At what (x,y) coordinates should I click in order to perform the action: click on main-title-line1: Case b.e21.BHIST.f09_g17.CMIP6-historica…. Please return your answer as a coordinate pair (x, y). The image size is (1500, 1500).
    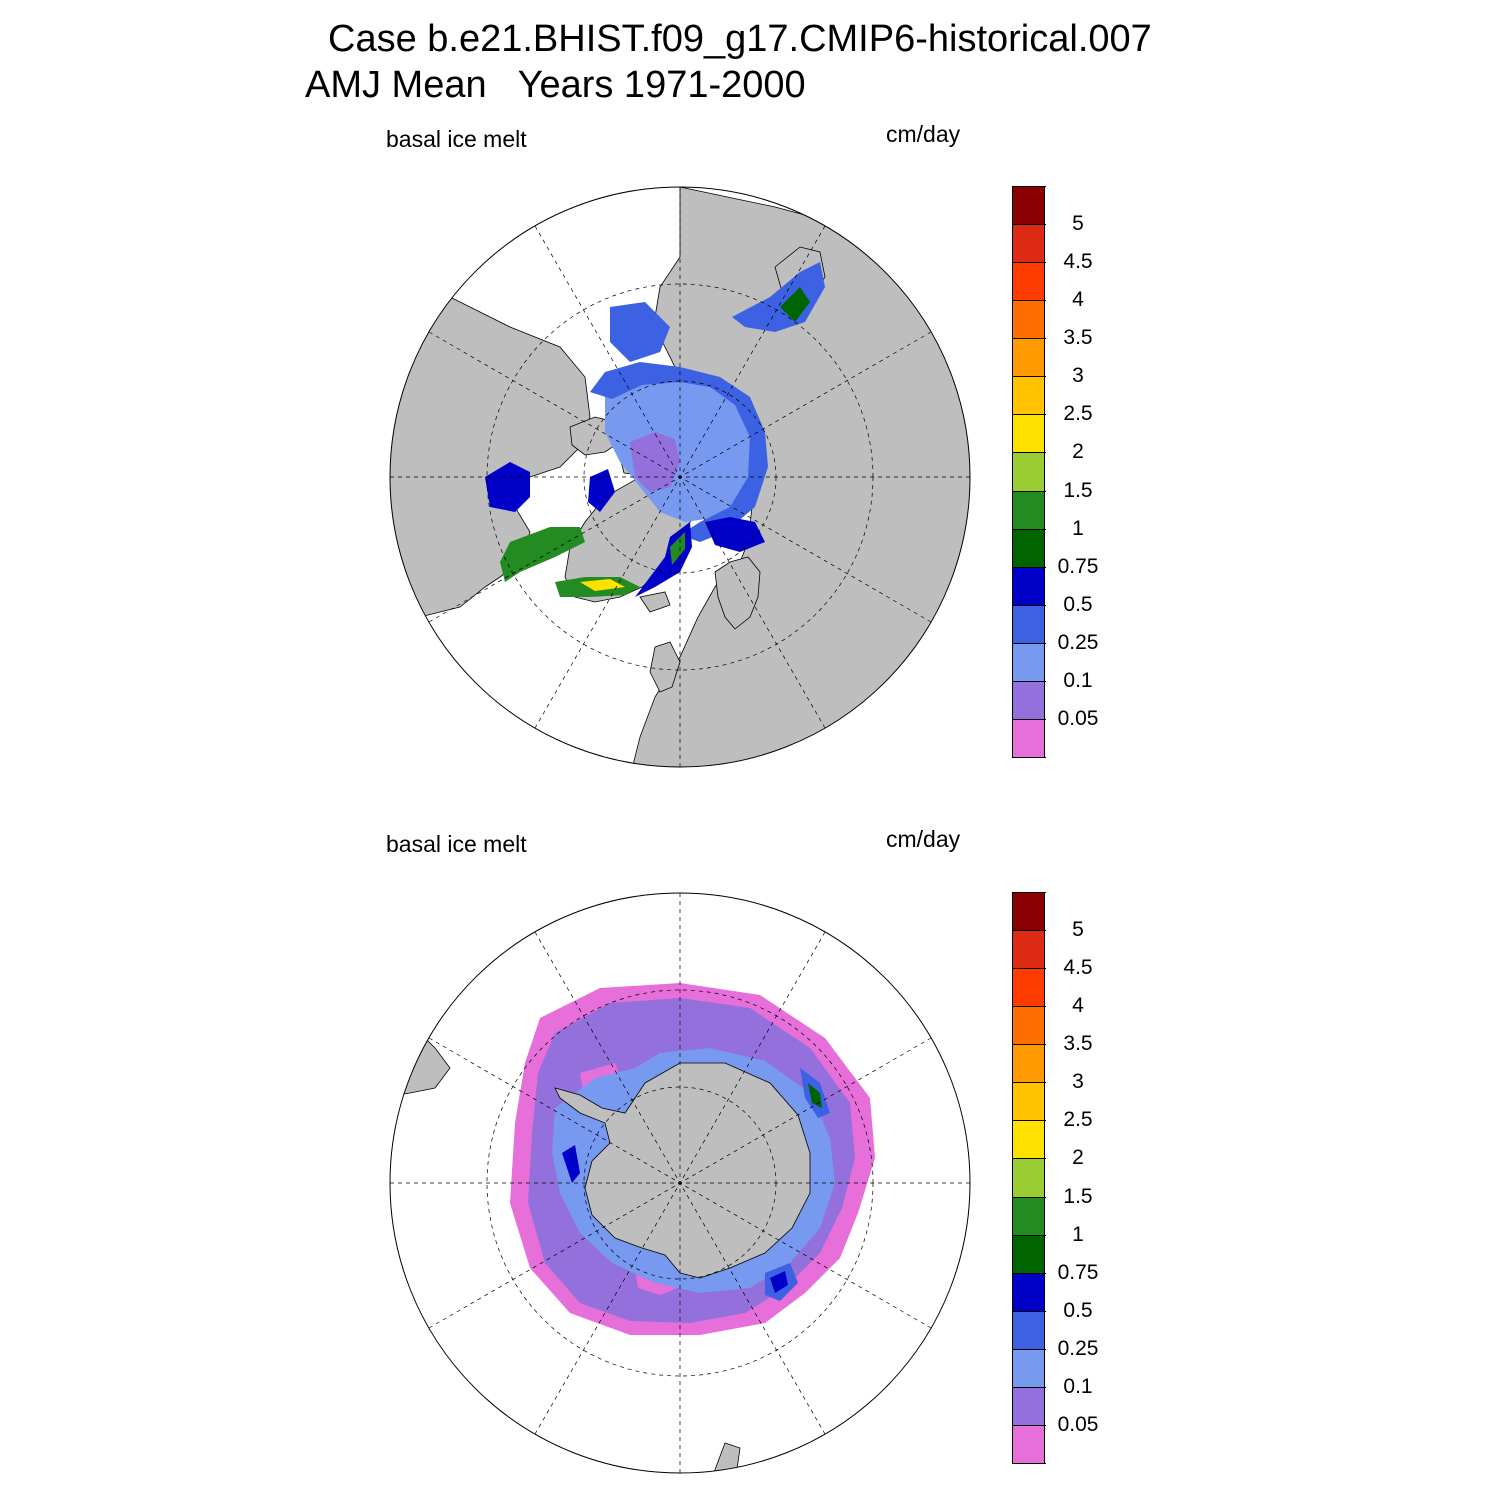
    Looking at the image, I should click on (740, 39).